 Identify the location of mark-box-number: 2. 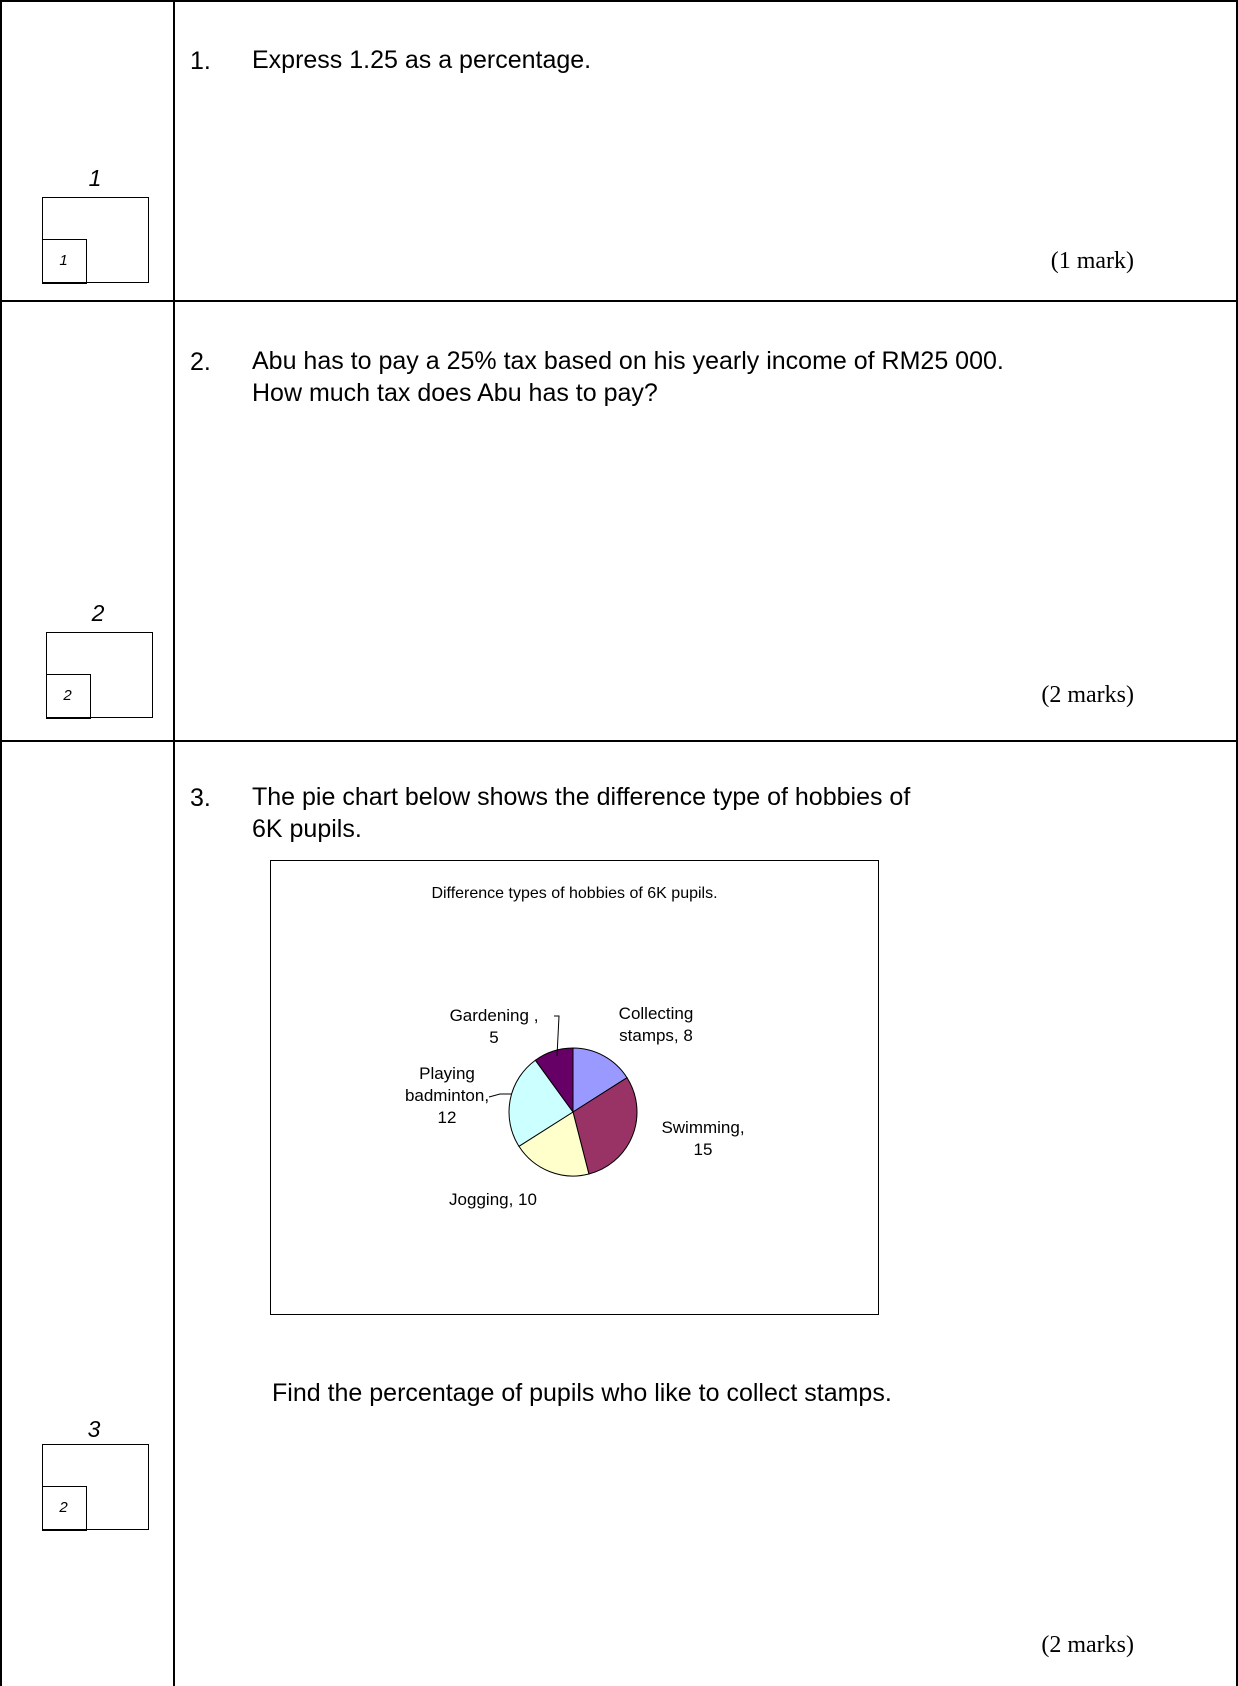
(98, 613).